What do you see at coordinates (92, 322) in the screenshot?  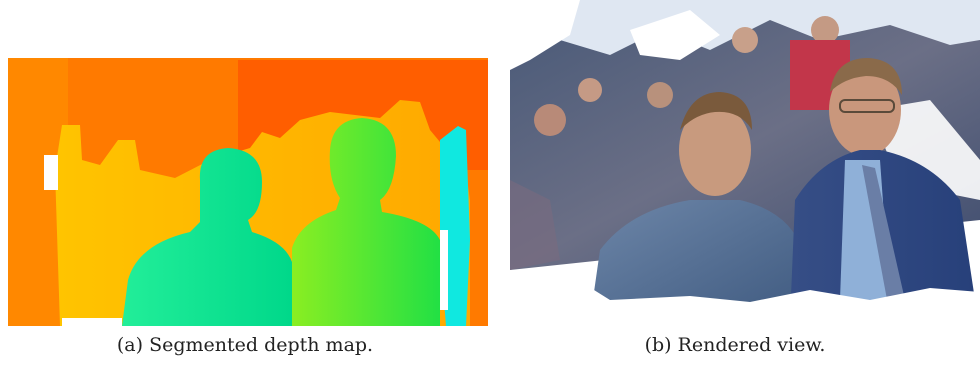 I see `depth-hole-bottom` at bounding box center [92, 322].